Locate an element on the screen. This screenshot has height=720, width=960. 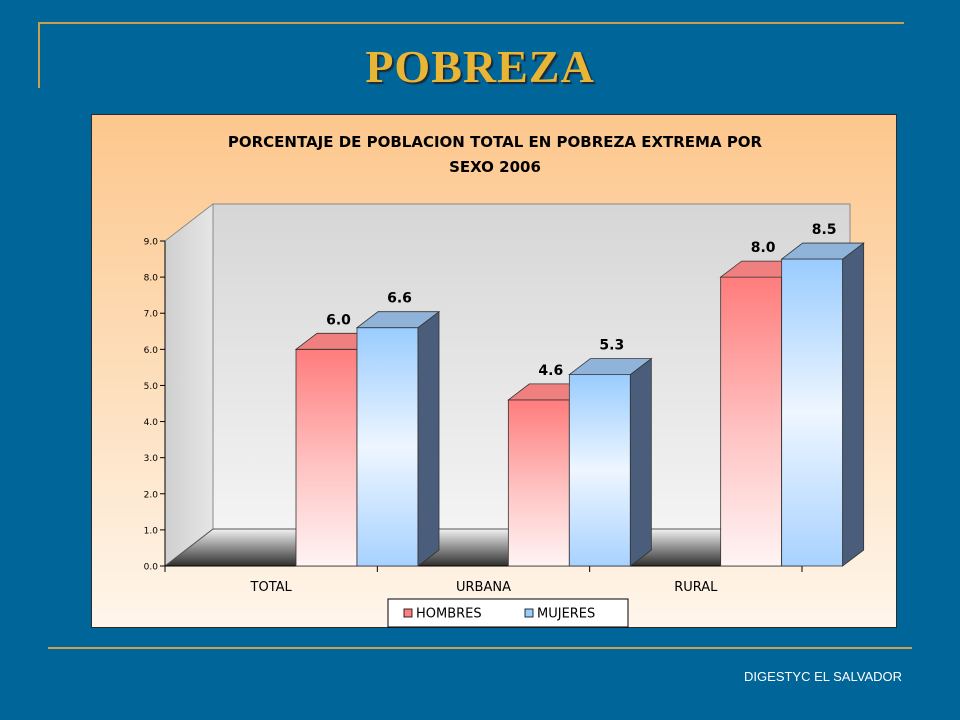
data-label-hombres: 4.6 is located at coordinates (550, 371).